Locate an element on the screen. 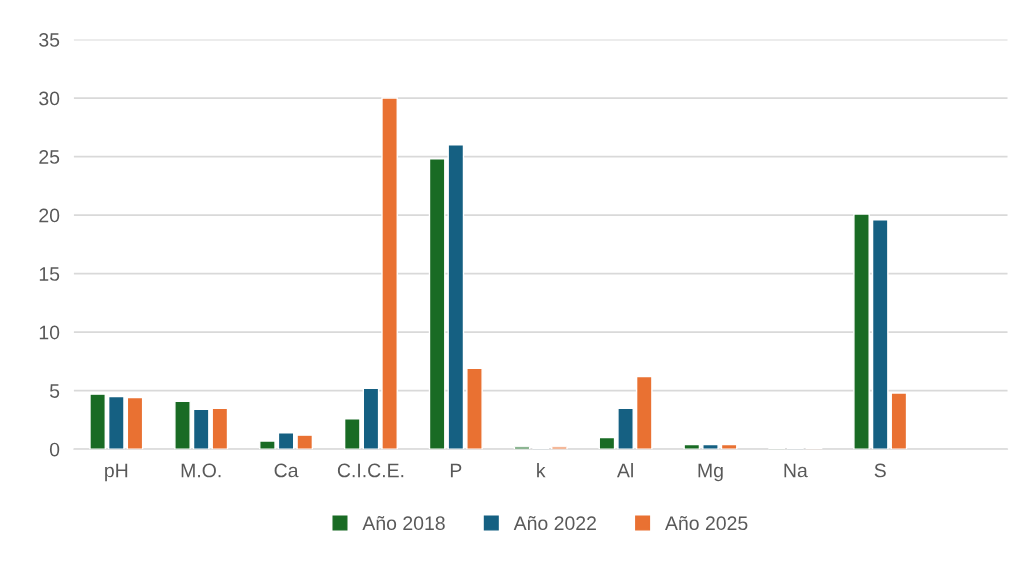 Image resolution: width=1026 pixels, height=565 pixels. x-tick-label: C.I.C.E. is located at coordinates (370, 470).